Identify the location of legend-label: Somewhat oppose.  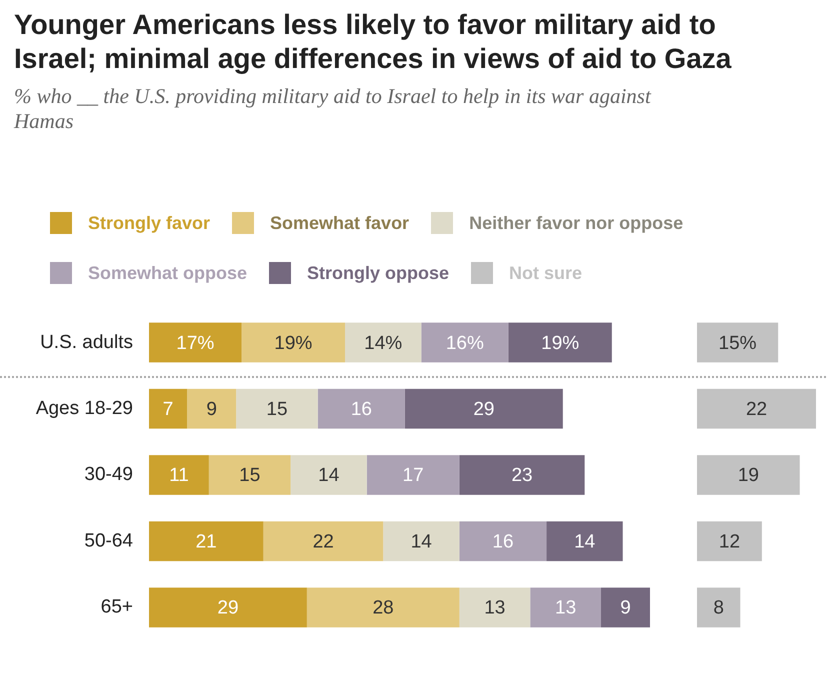
(168, 273).